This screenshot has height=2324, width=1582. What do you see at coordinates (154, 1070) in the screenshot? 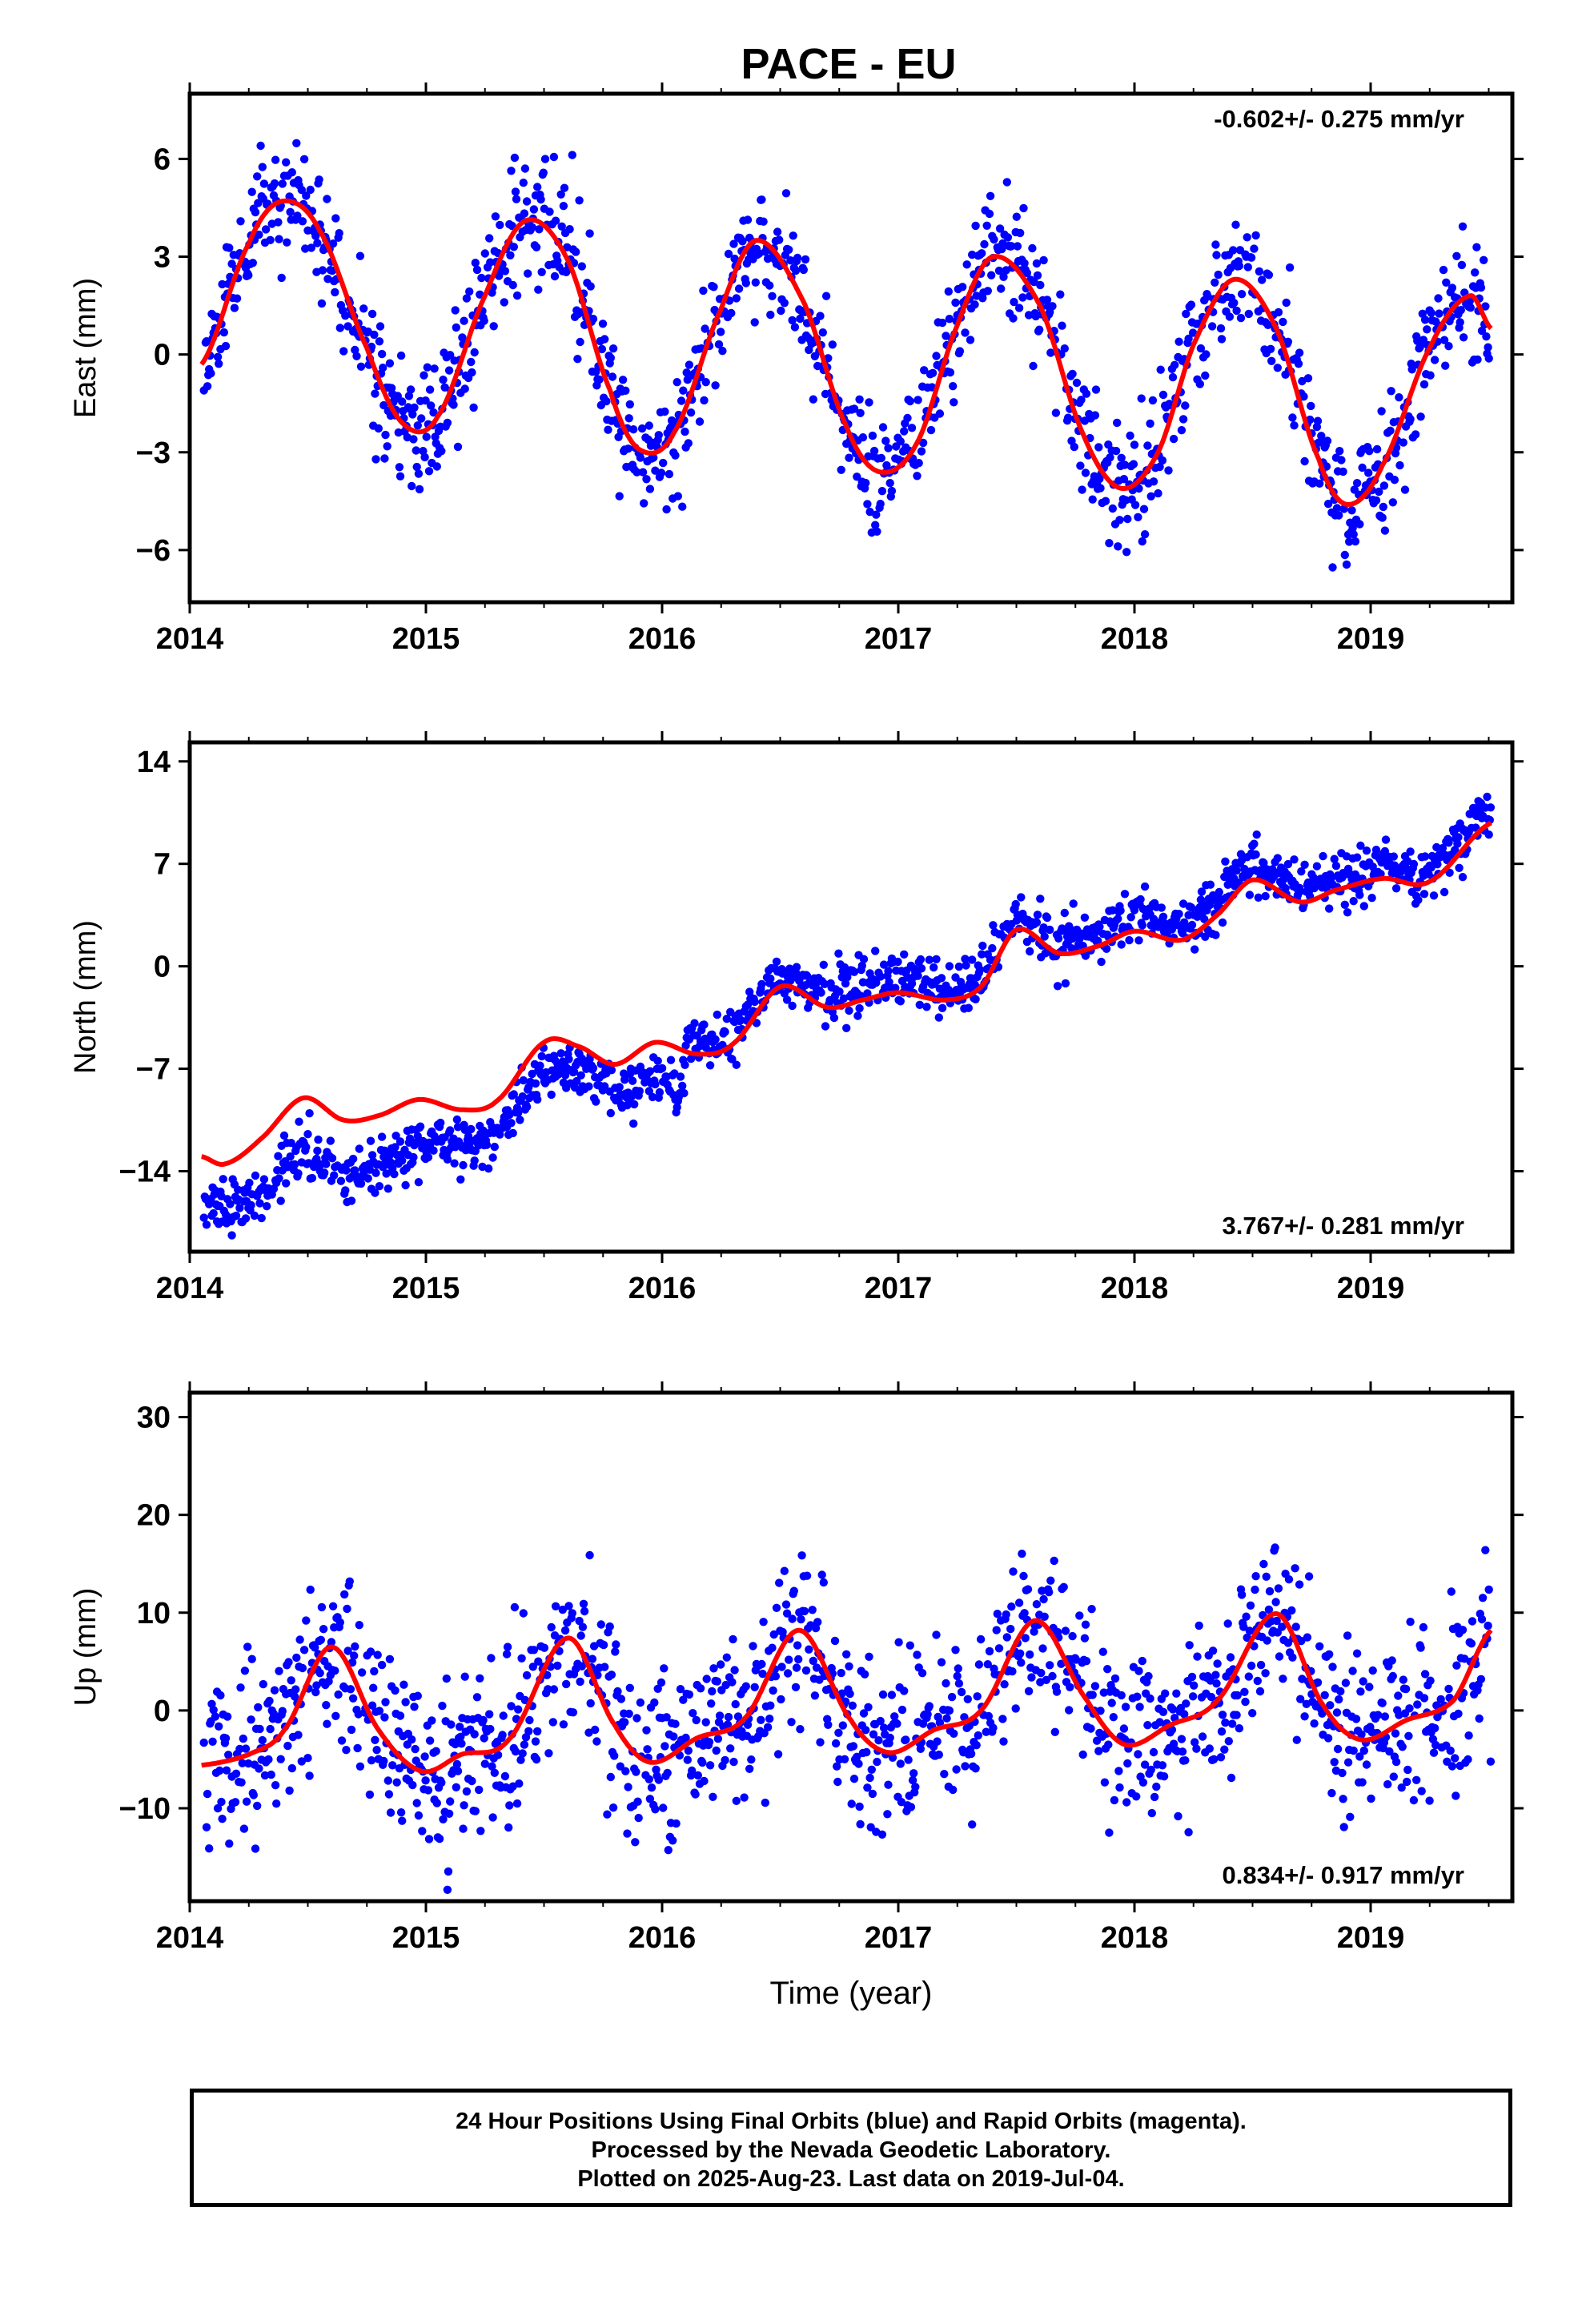
I see `north-y-tick-label: −7` at bounding box center [154, 1070].